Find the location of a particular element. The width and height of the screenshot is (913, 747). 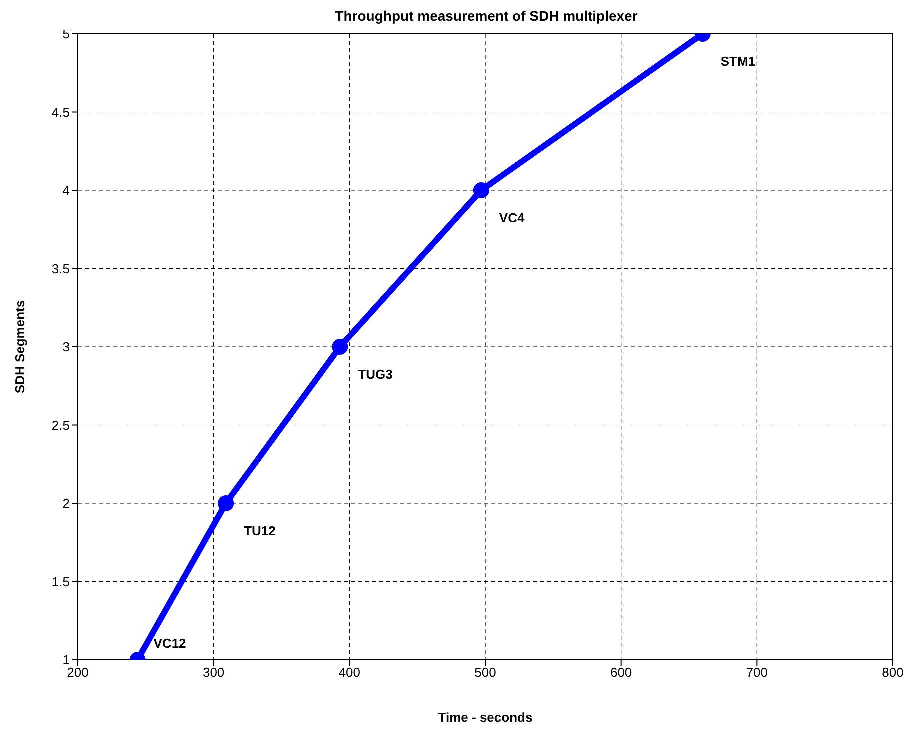

x-tick-label: 500 is located at coordinates (485, 672).